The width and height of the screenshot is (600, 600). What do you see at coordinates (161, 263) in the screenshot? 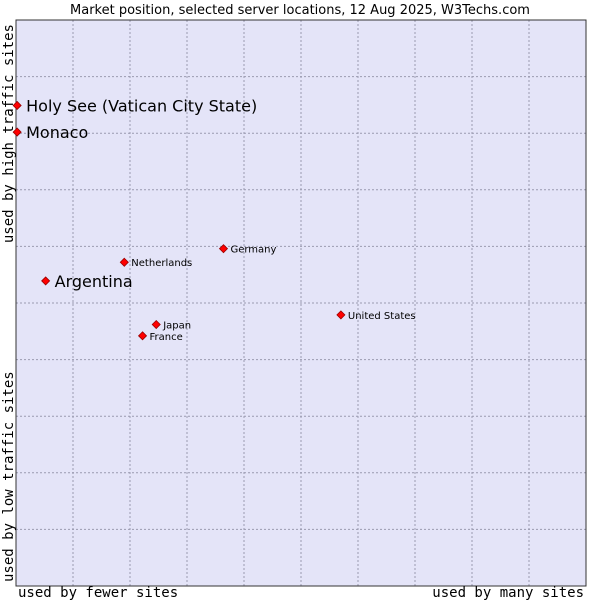
I see `point-label-netherlands: Netherlands` at bounding box center [161, 263].